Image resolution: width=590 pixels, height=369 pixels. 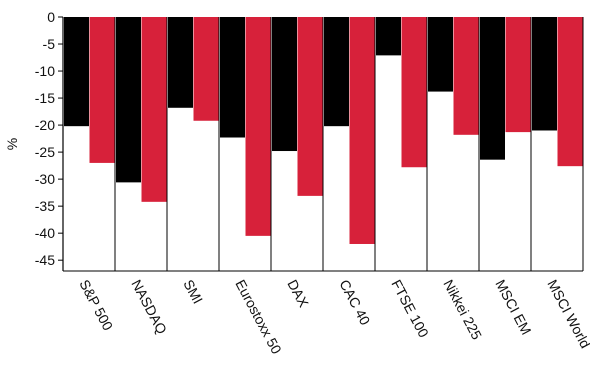 I want to click on x-tick-label-6: FTSE 100, so click(x=410, y=308).